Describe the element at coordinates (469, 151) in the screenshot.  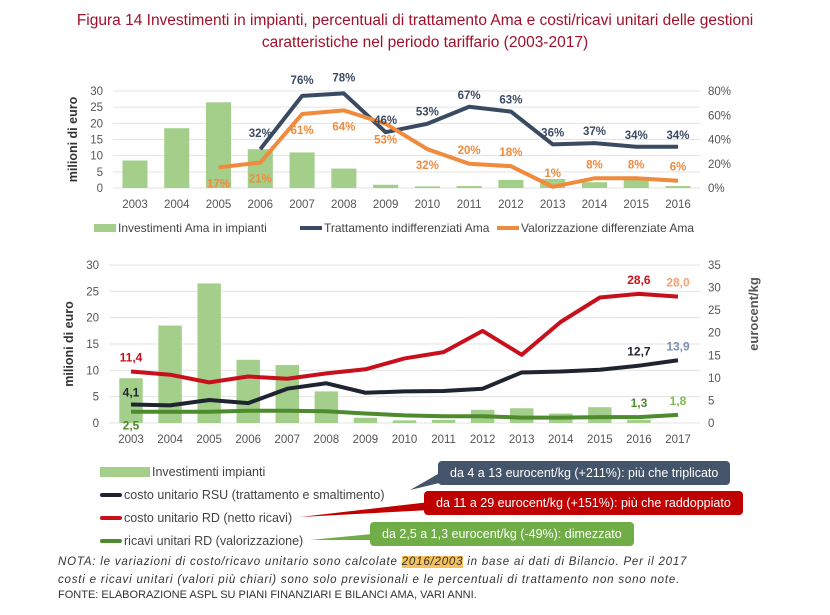
I see `data-label: 20%` at that location.